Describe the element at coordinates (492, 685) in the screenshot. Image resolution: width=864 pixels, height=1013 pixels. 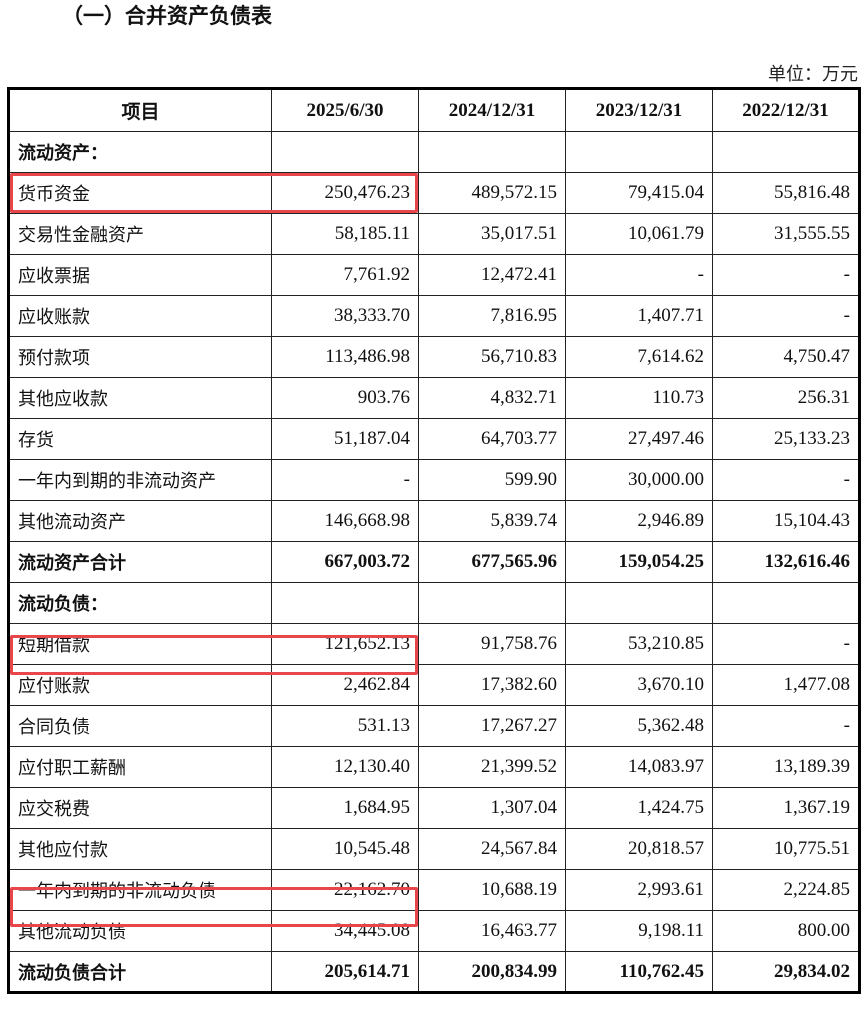
I see `value-cell: 17,382.60` at that location.